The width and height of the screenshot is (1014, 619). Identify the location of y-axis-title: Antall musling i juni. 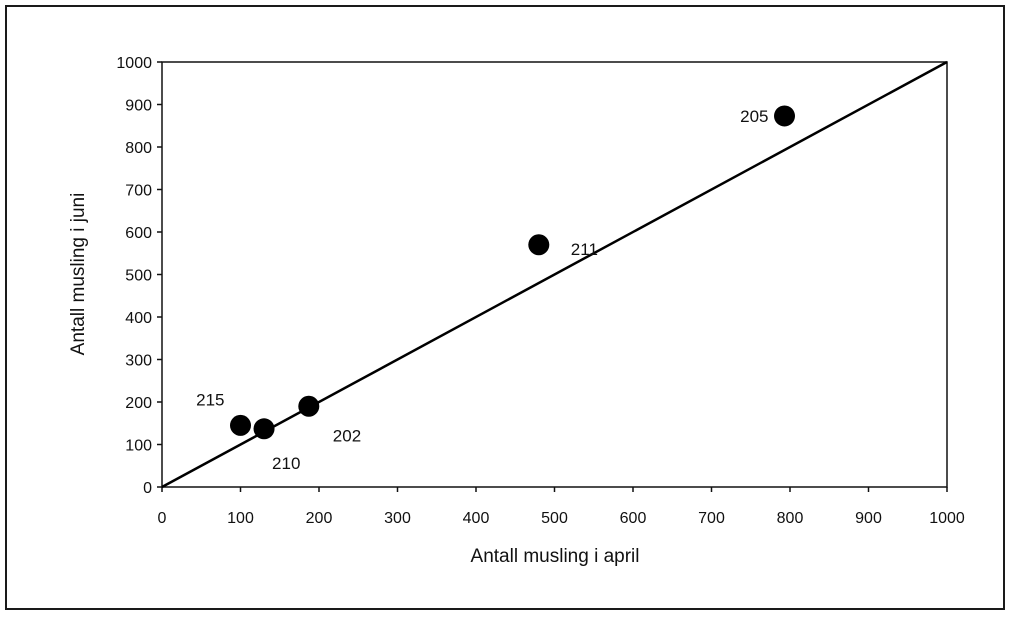
(78, 274).